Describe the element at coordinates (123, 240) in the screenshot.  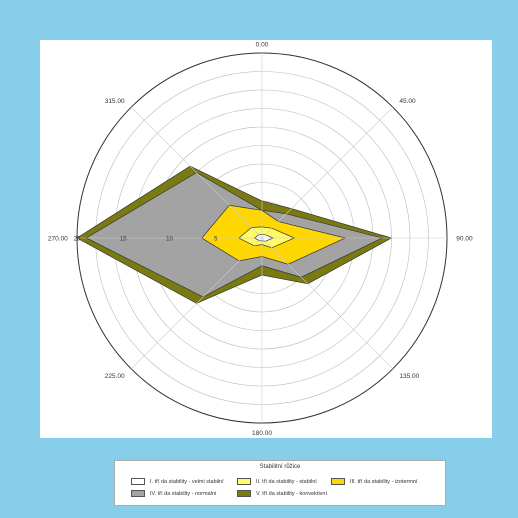
I see `radial-label-2: 15` at that location.